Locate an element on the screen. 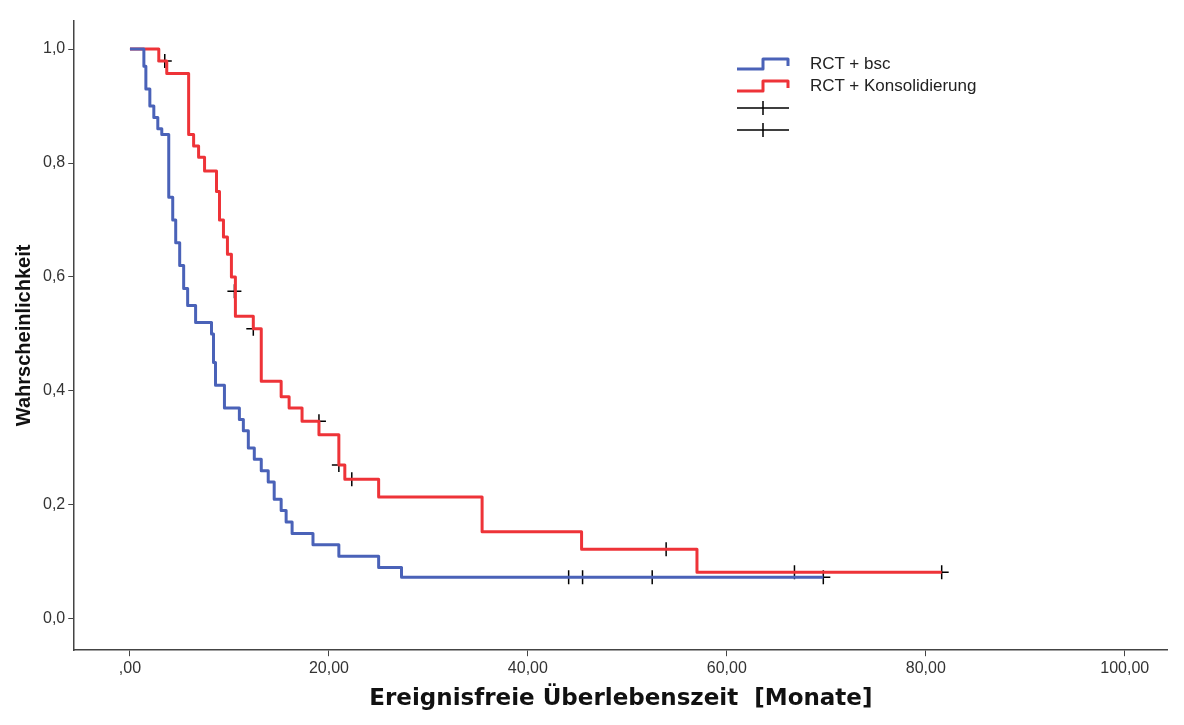 This screenshot has height=725, width=1184. x-tick-label: 80,00 is located at coordinates (925, 668).